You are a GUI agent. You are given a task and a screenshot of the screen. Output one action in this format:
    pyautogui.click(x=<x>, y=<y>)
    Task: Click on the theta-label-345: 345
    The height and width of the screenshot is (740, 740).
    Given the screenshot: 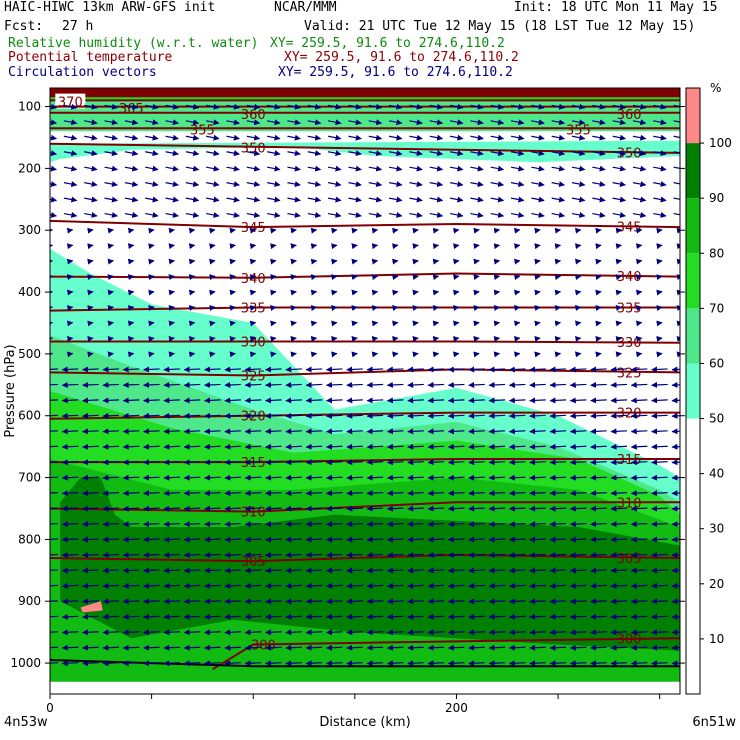 What is the action you would take?
    pyautogui.click(x=253, y=228)
    